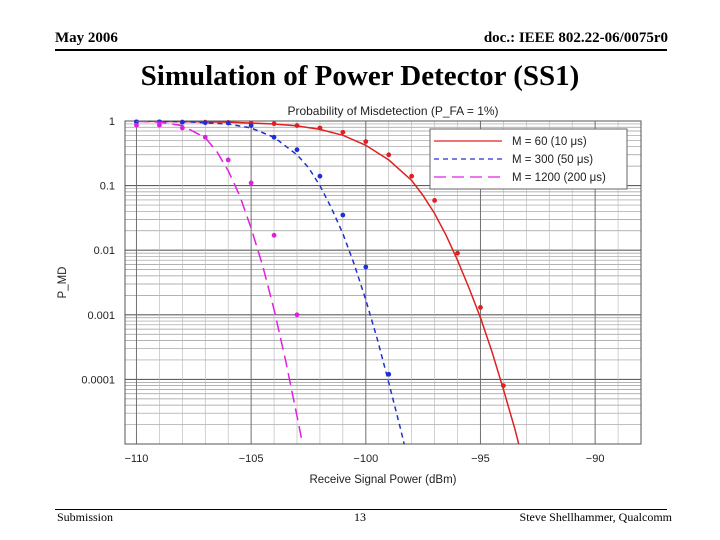 This screenshot has height=540, width=720. Describe the element at coordinates (480, 459) in the screenshot. I see `x-tick-label: −95` at that location.